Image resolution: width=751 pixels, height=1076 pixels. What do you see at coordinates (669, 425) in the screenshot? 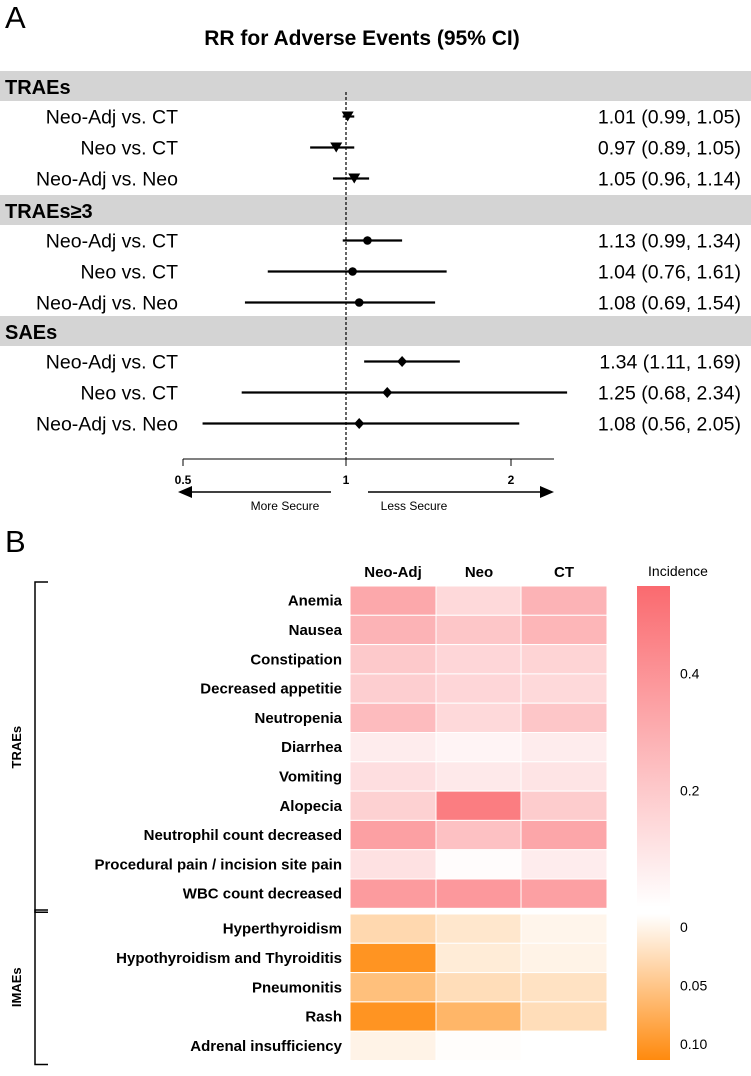
I see `estimate-label: 1.08 (0.56, 2.05)` at bounding box center [669, 425].